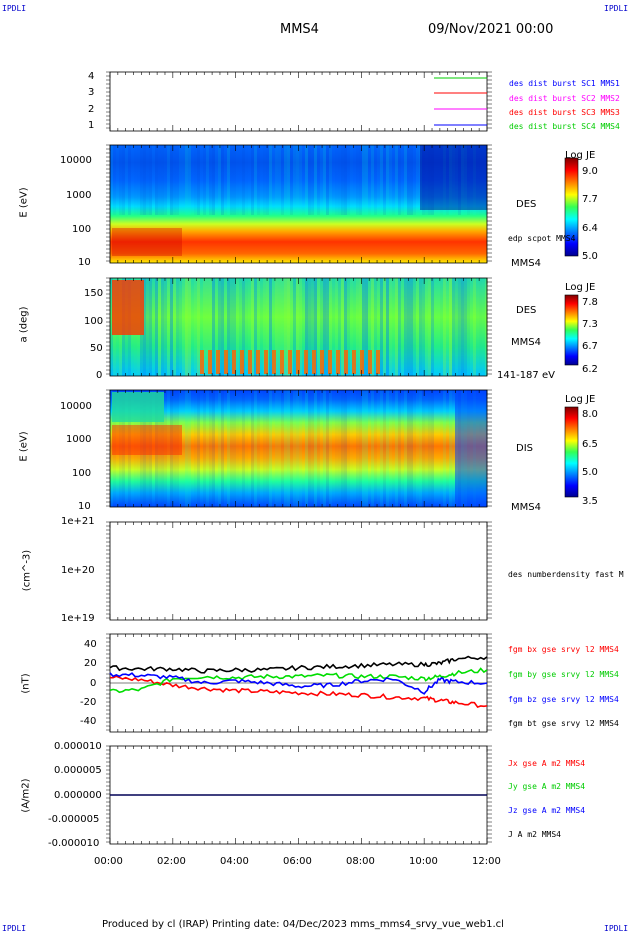  Describe the element at coordinates (76, 160) in the screenshot. I see `p2-ytick: 10000` at that location.